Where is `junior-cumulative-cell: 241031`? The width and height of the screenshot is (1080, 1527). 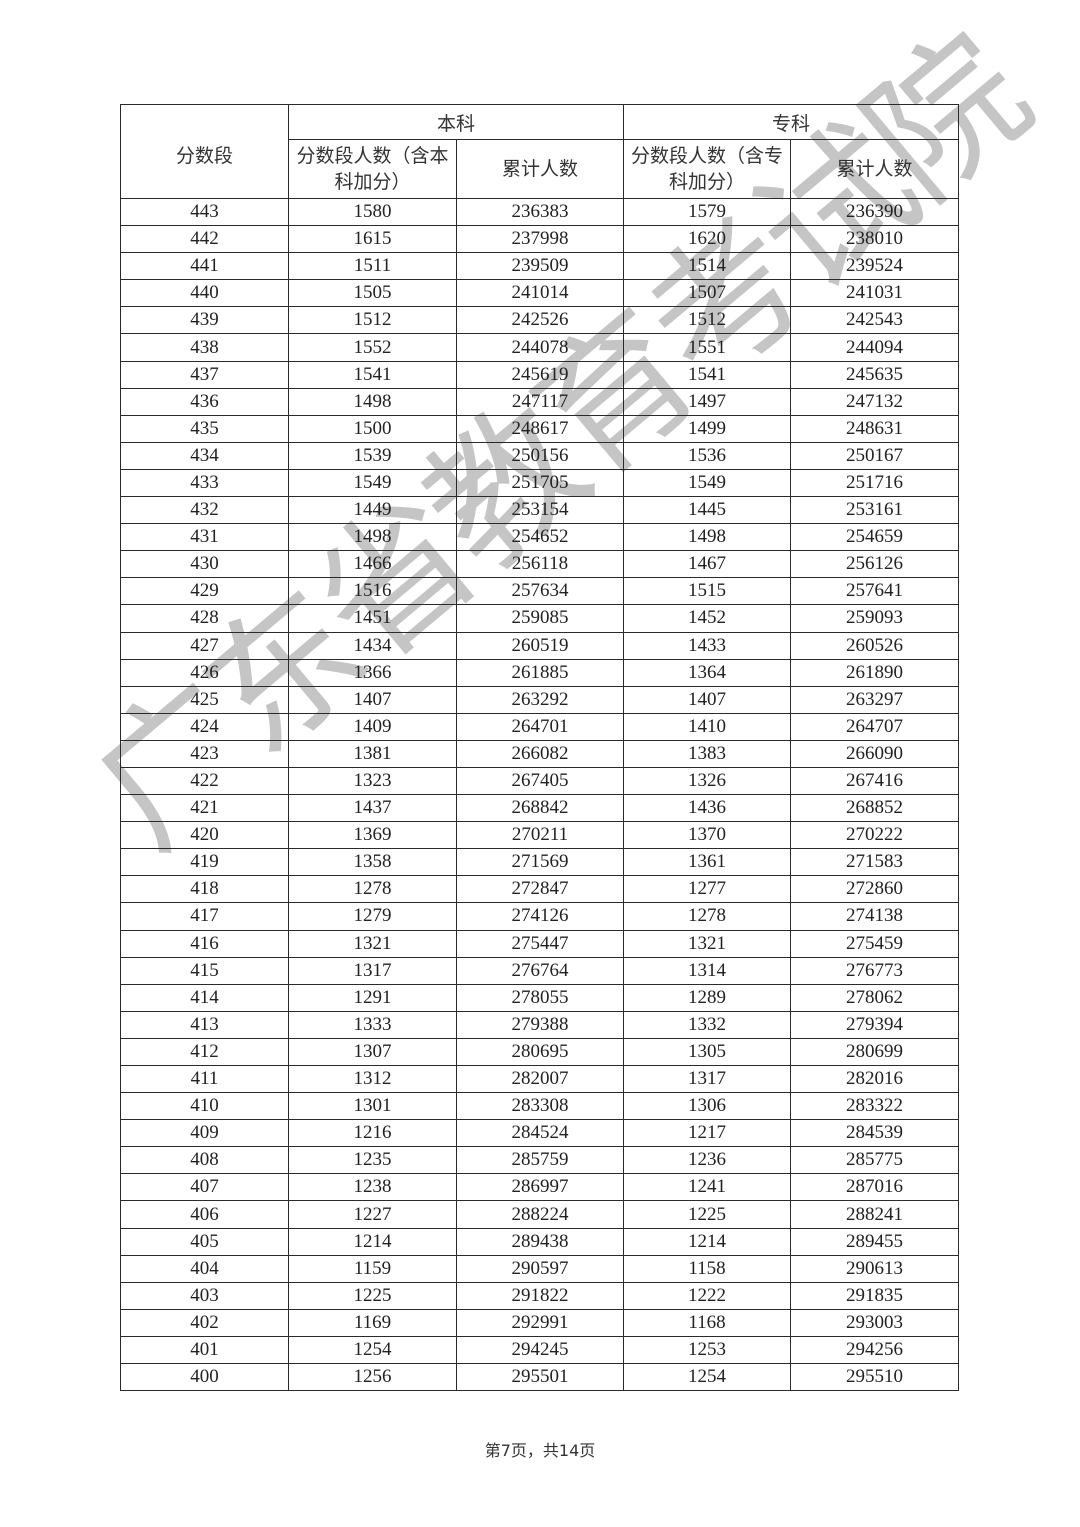
junior-cumulative-cell: 241031 is located at coordinates (875, 293).